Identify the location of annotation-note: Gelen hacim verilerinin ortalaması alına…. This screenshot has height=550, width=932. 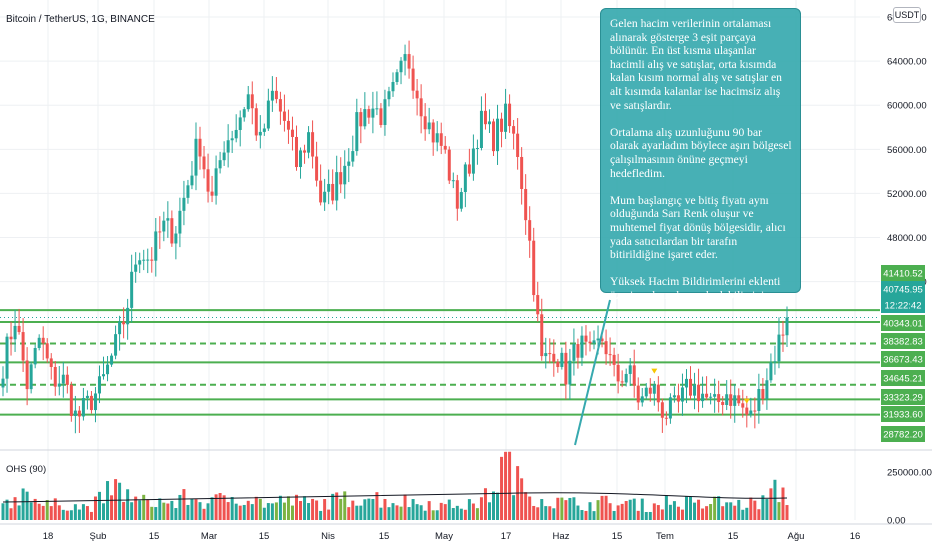
(700, 155).